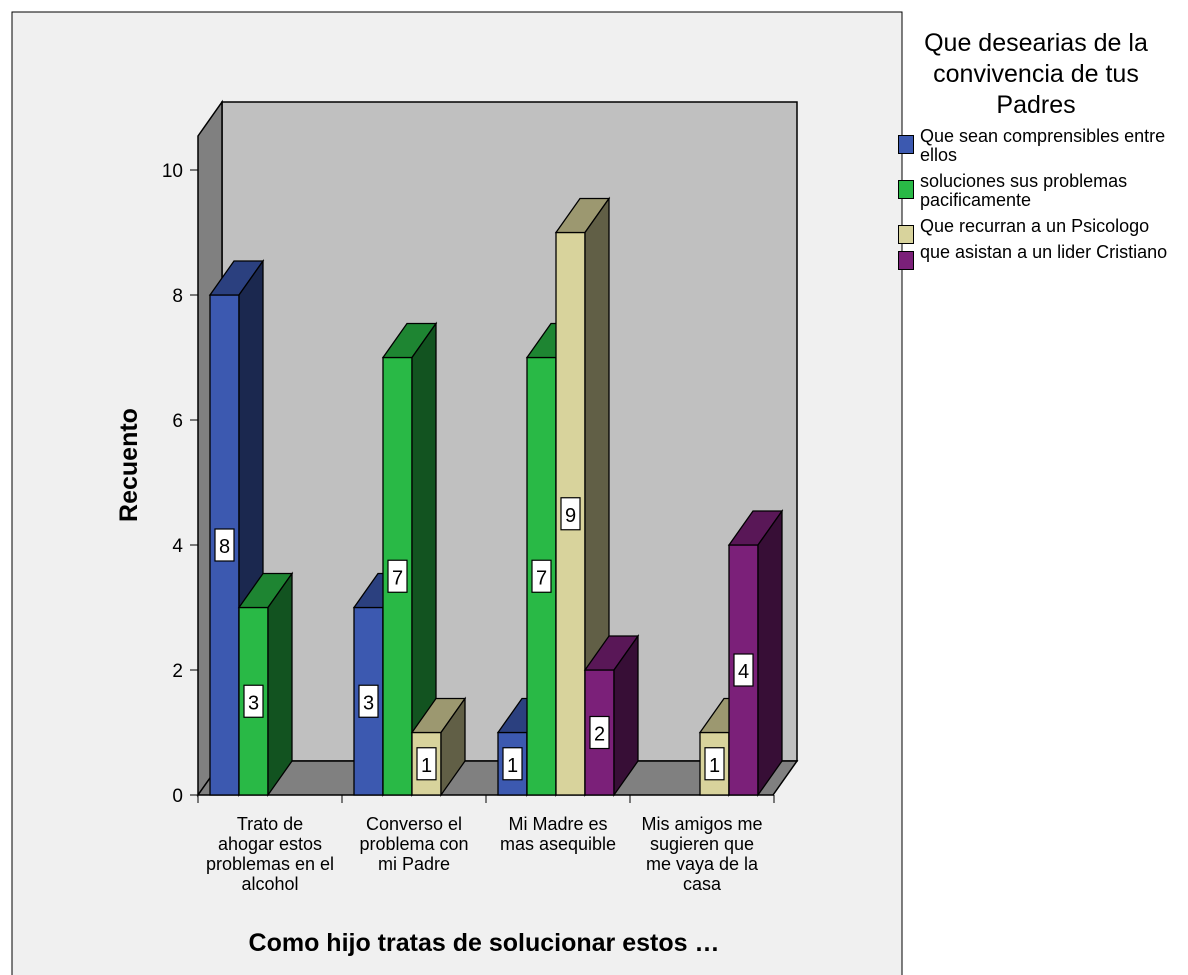 This screenshot has height=975, width=1188. What do you see at coordinates (270, 864) in the screenshot?
I see `x-tick-label: problemas en el` at bounding box center [270, 864].